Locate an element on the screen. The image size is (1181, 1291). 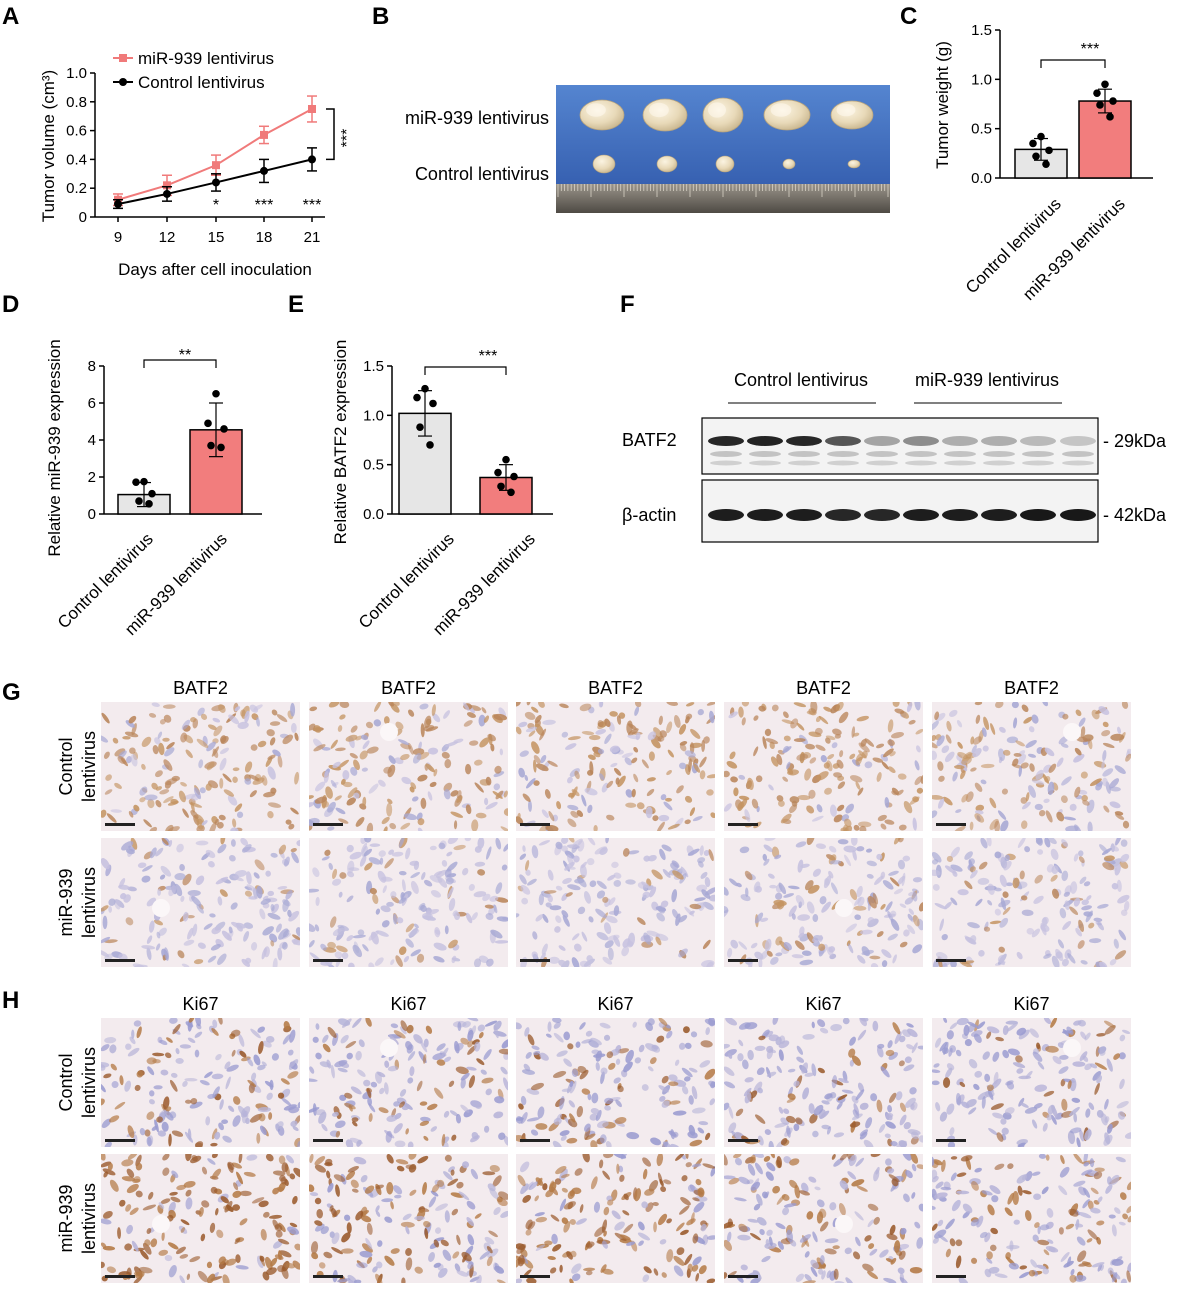
panelE-data-point is located at coordinates (417, 397).